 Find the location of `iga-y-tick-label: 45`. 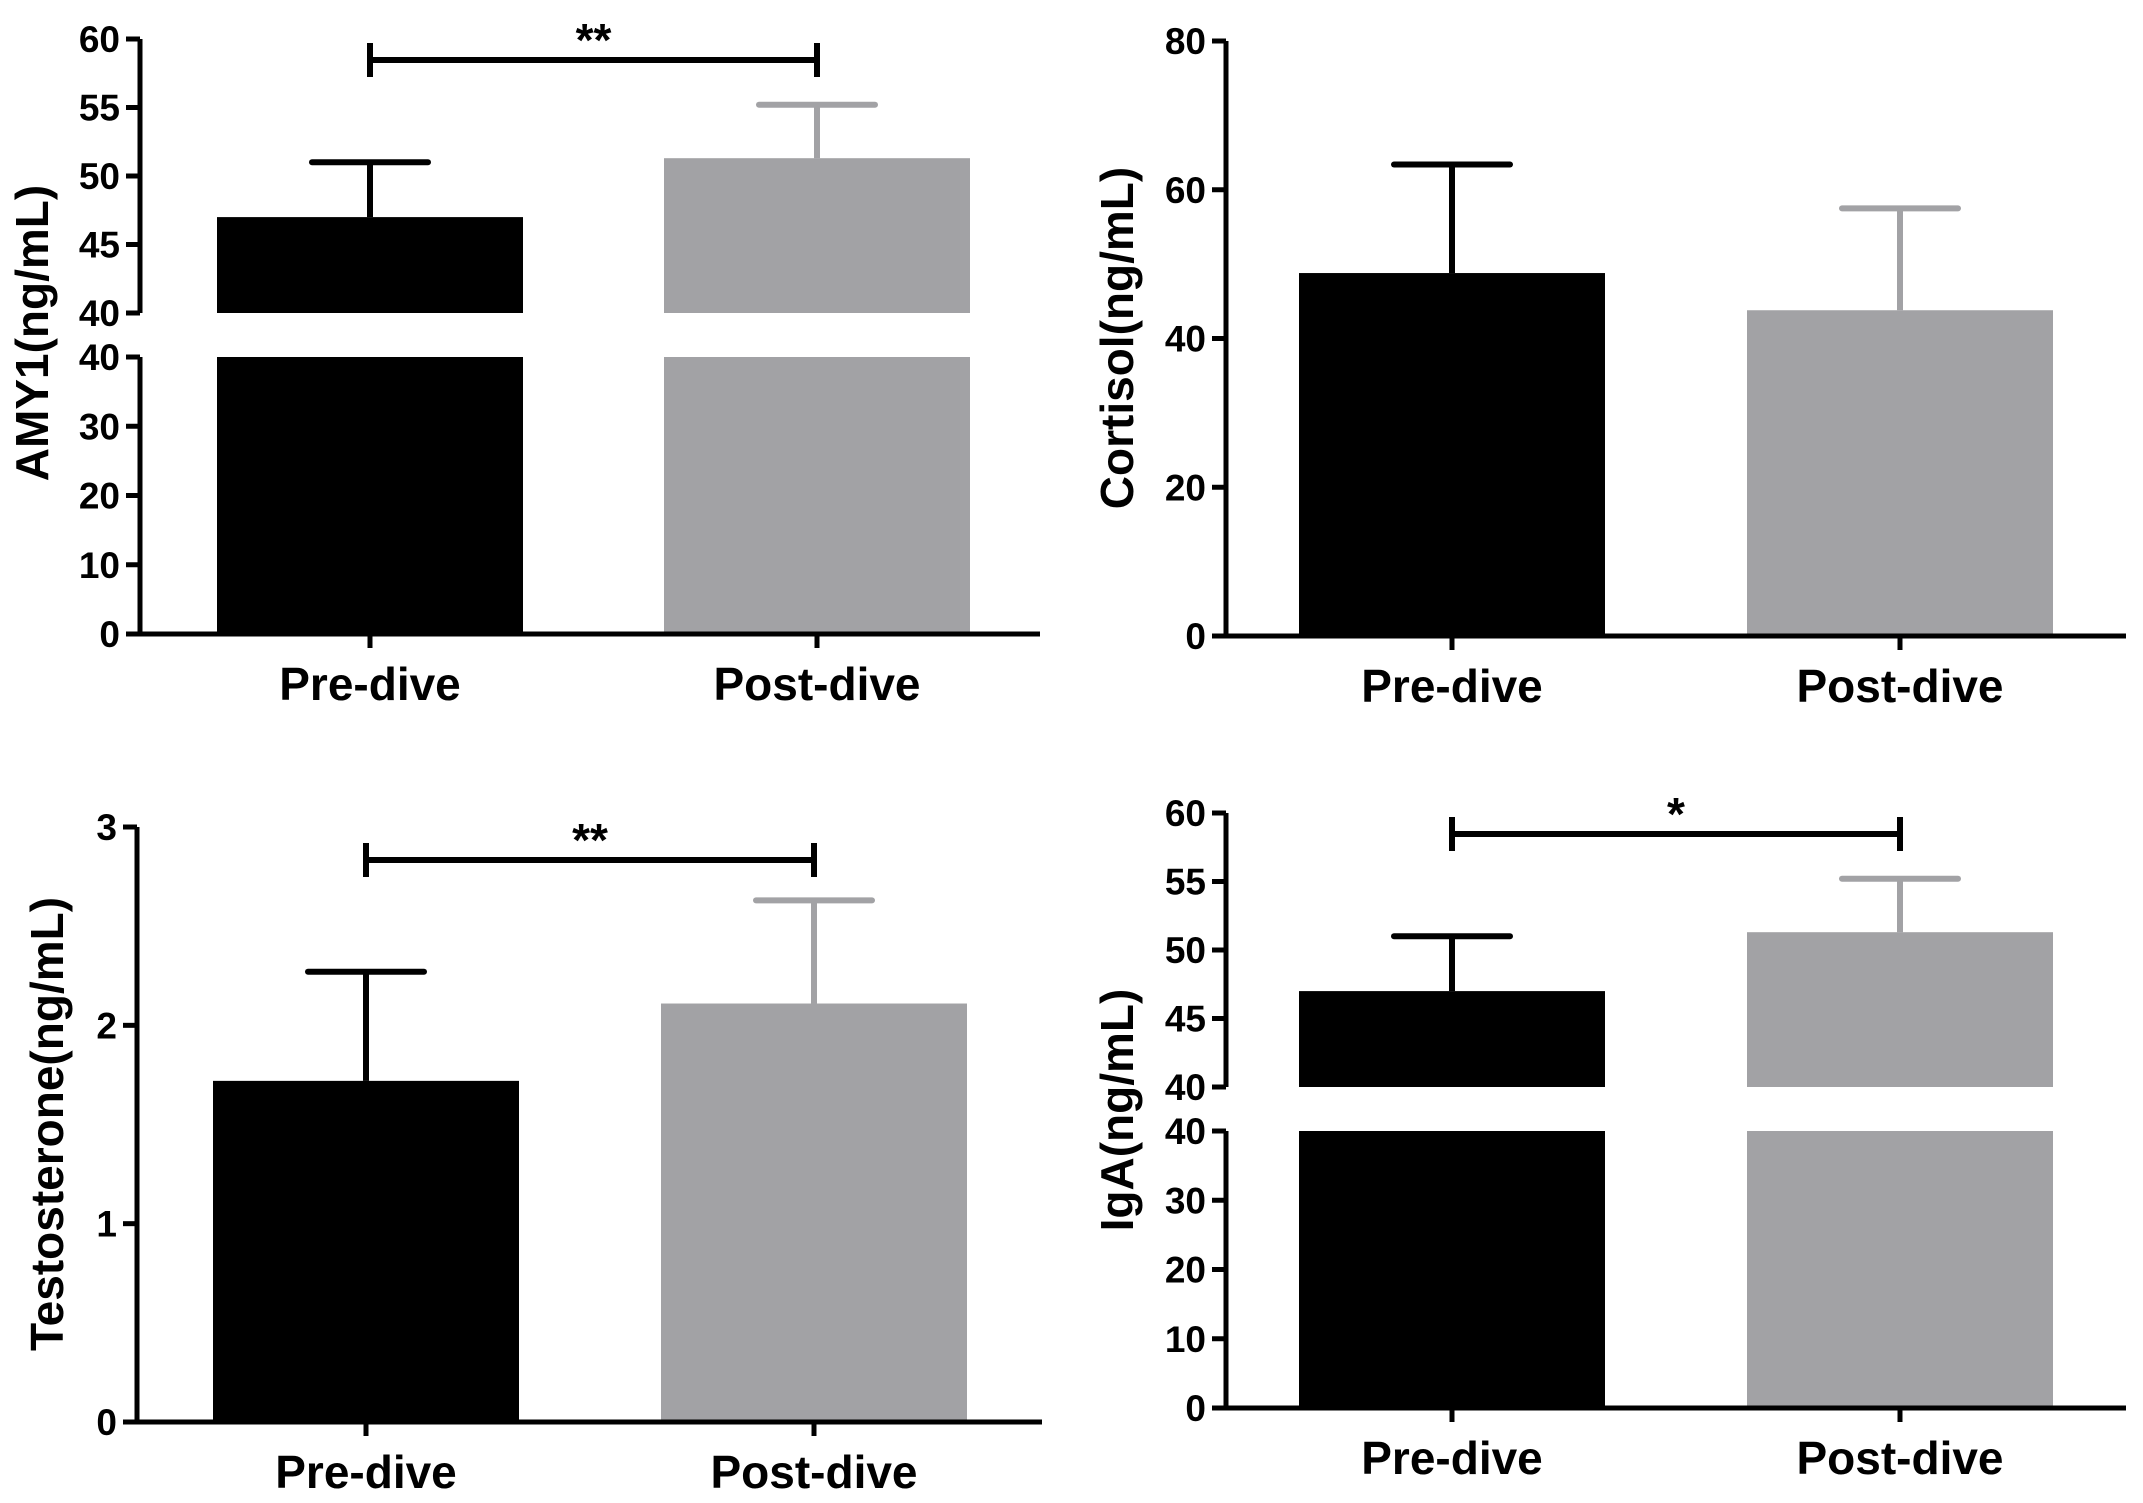

iga-y-tick-label: 45 is located at coordinates (1185, 1019).